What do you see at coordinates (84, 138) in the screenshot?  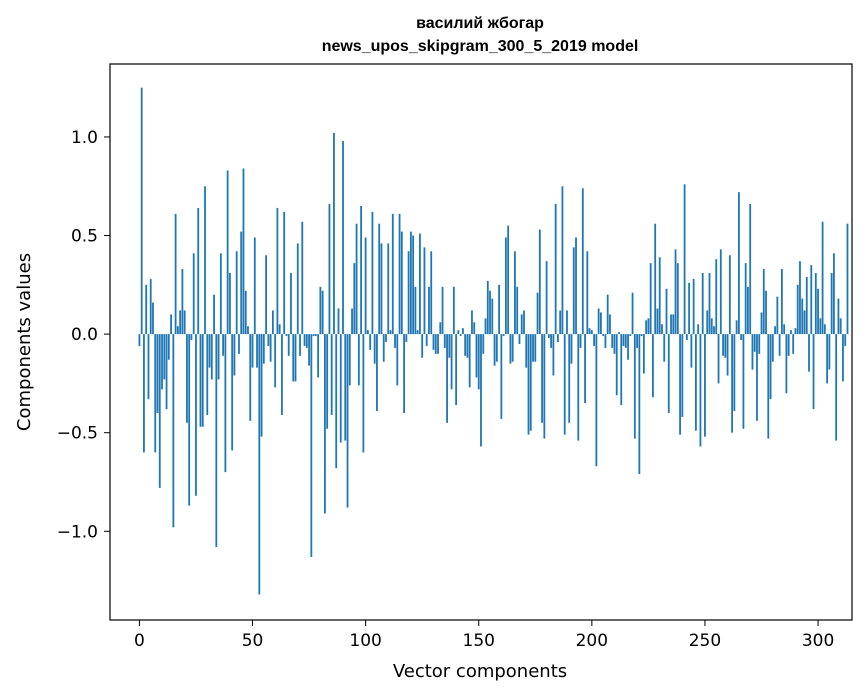 I see `y-tick-label: 1.0` at bounding box center [84, 138].